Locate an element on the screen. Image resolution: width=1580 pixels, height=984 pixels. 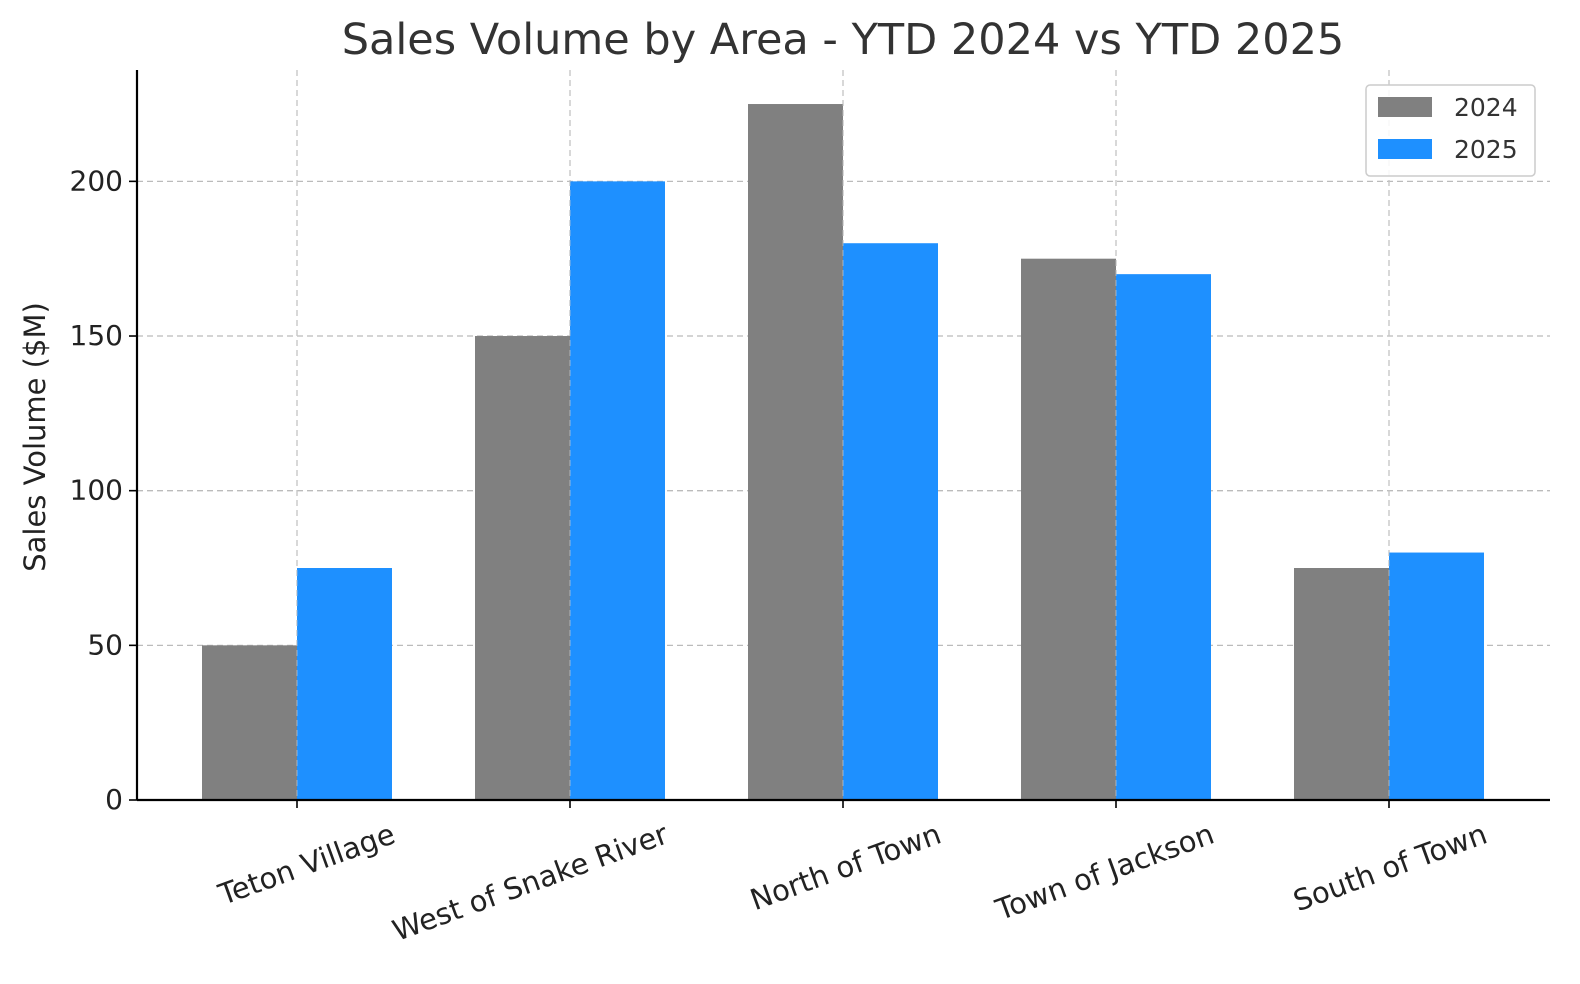
legend-swatch-2025 is located at coordinates (1405, 149).